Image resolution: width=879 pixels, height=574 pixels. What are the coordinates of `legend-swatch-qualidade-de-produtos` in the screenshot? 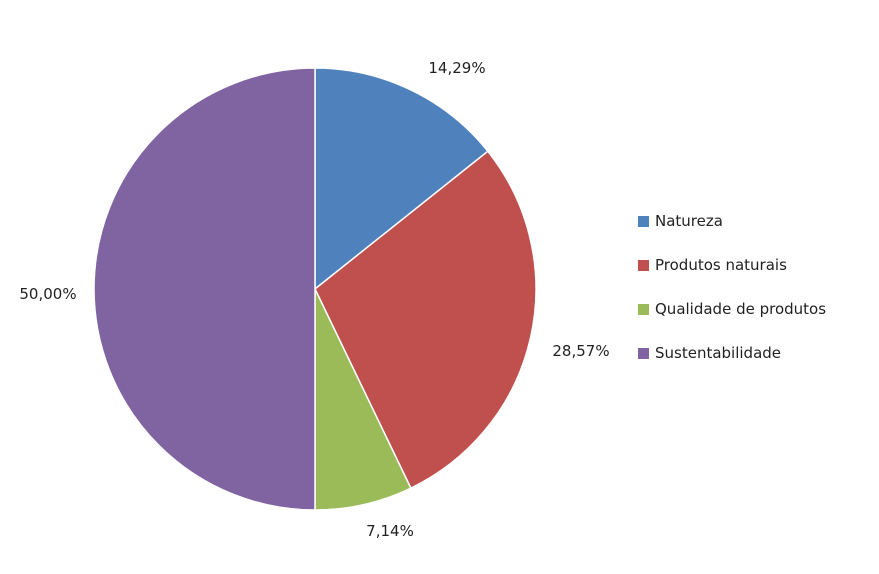 It's located at (643, 309).